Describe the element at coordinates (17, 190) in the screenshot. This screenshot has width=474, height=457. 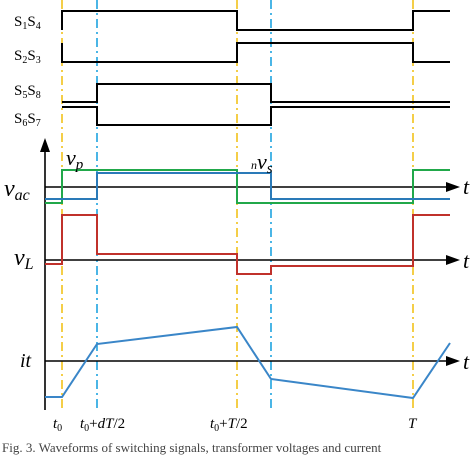
I see `vac-label: vac` at that location.